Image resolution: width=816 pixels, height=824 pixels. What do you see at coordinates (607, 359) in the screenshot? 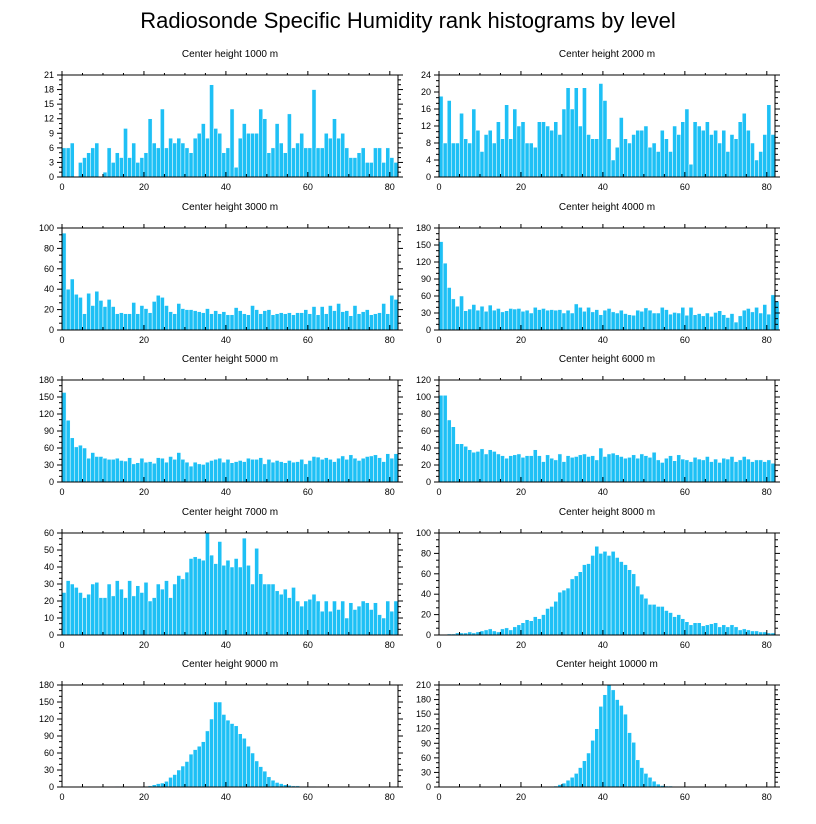
I see `panel-title: Center height 6000 m` at bounding box center [607, 359].